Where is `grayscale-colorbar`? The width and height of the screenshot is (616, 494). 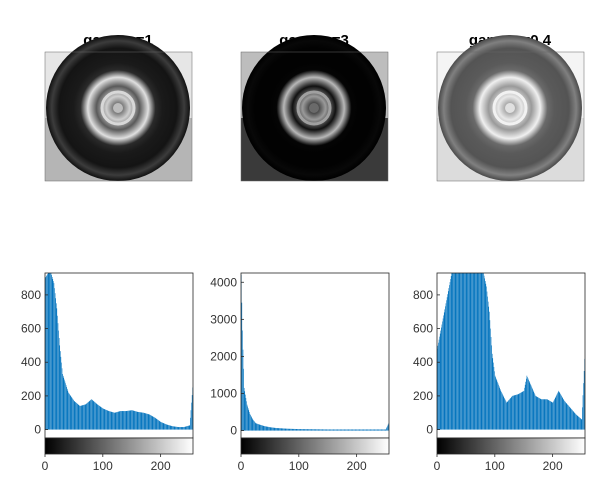 grayscale-colorbar is located at coordinates (315, 446).